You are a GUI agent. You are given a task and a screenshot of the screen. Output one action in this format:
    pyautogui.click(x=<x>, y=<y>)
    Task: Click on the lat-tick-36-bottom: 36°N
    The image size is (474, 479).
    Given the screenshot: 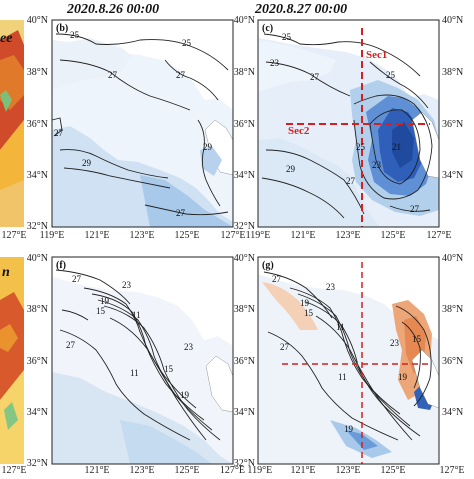 What is the action you would take?
    pyautogui.click(x=37, y=361)
    